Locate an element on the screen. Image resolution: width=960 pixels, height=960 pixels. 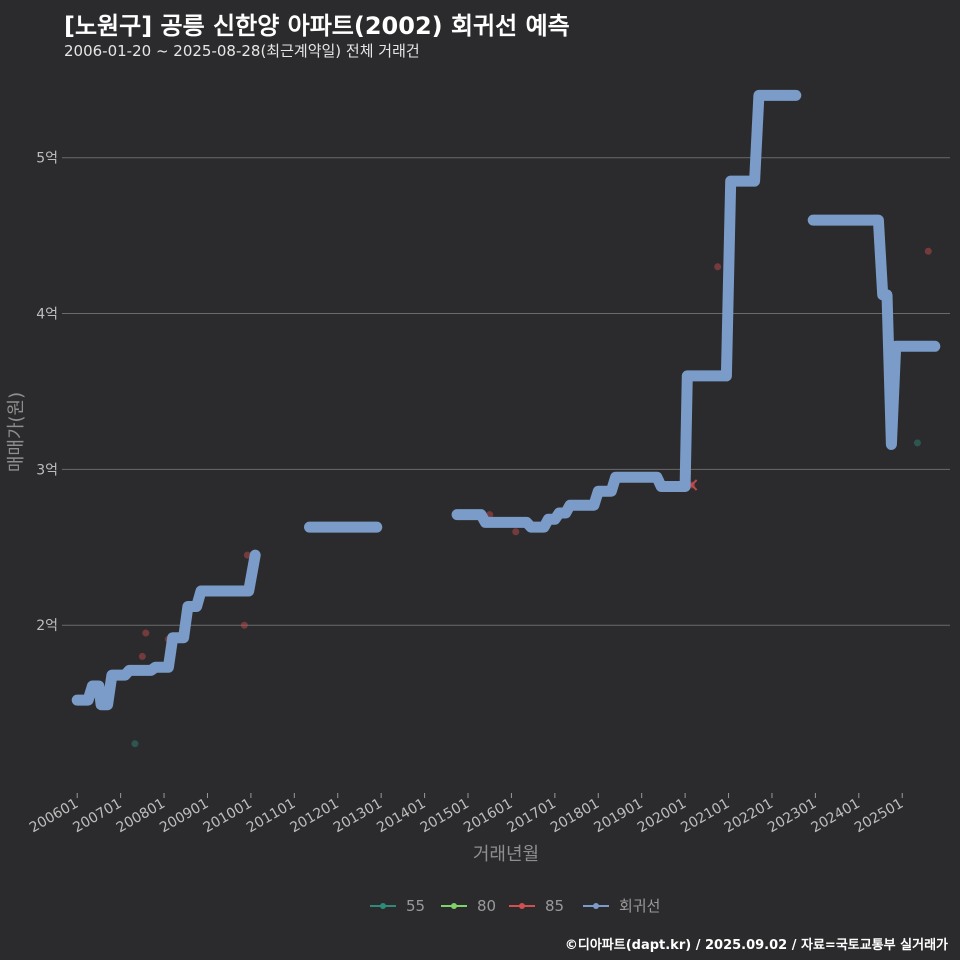
x-tick-label: 200901 is located at coordinates (184, 816).